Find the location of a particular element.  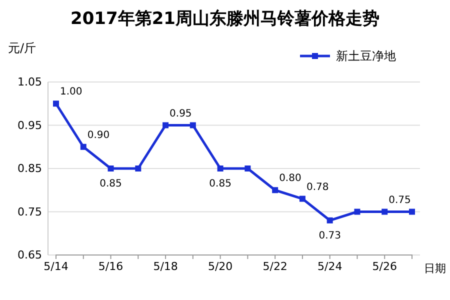

text: 1.05 is located at coordinates (30, 82).